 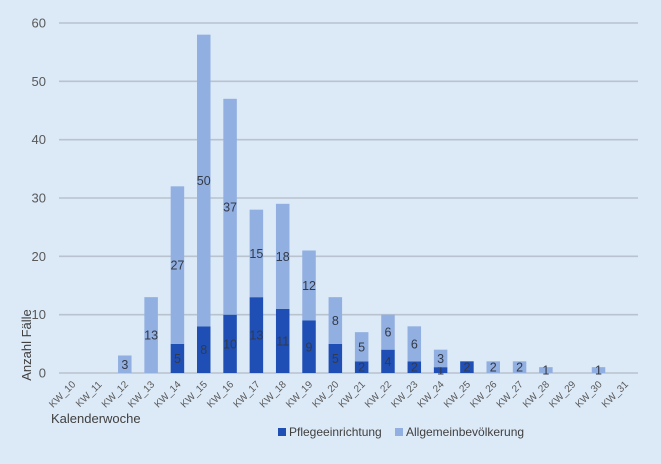 I want to click on x-tick-label: KW_17, so click(x=247, y=394).